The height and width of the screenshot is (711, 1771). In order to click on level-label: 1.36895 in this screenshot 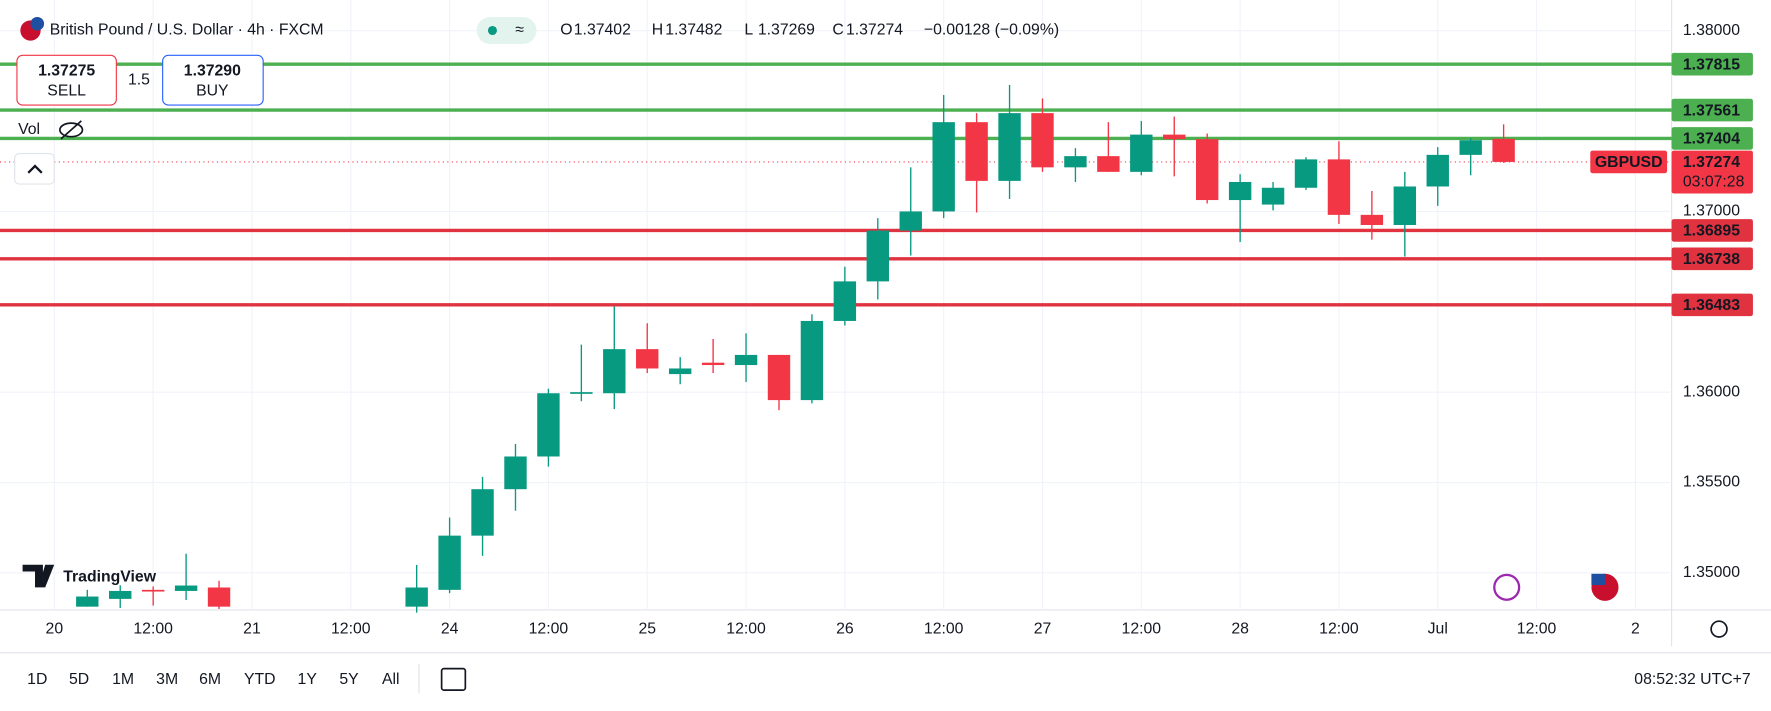, I will do `click(1711, 231)`.